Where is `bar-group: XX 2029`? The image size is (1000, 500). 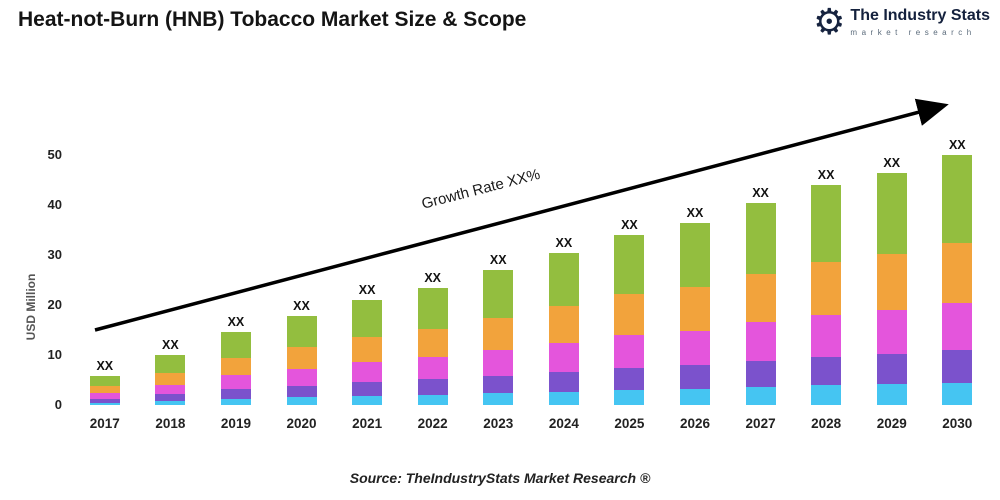
bar-group: XX 2029 is located at coordinates (892, 293).